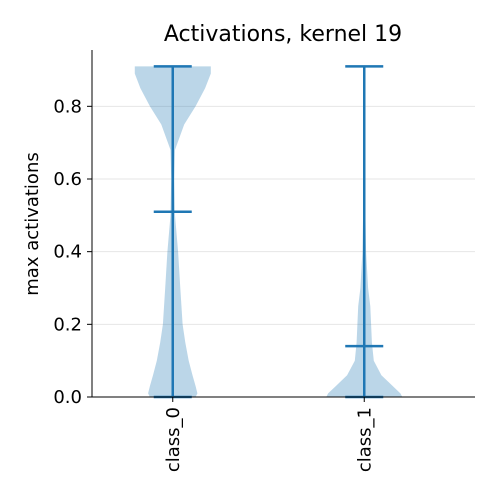 Image resolution: width=500 pixels, height=500 pixels. What do you see at coordinates (67, 179) in the screenshot?
I see `y-tick-label: 0.6` at bounding box center [67, 179].